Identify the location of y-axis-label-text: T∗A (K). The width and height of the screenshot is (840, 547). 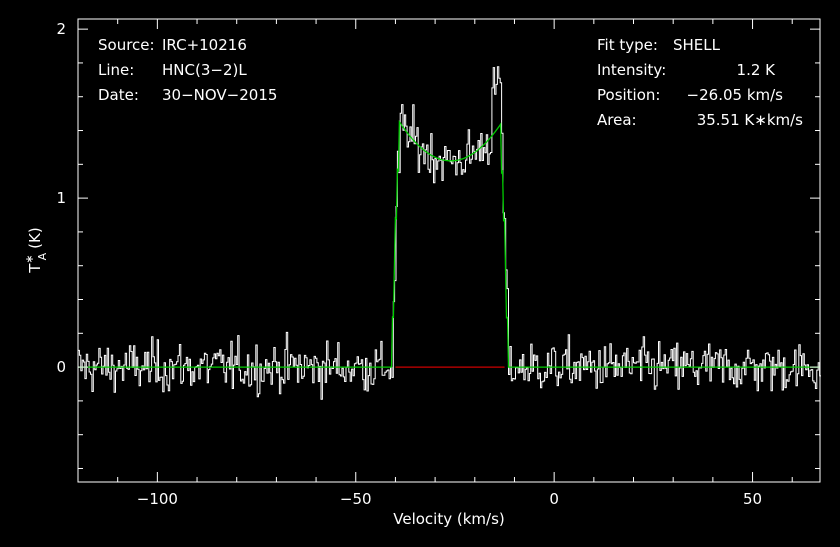
(36, 250).